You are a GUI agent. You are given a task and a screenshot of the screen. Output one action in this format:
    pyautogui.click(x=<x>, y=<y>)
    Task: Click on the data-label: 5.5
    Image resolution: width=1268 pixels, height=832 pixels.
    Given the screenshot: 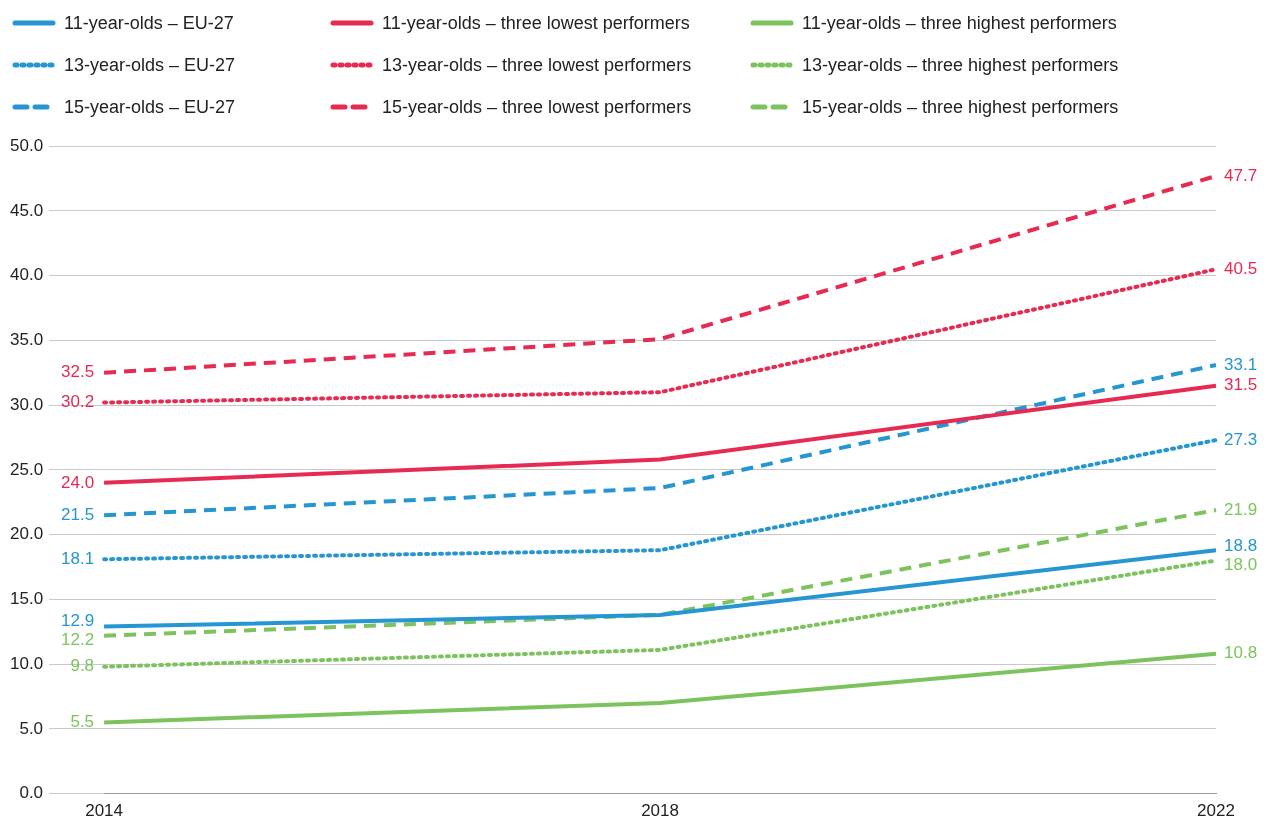 What is the action you would take?
    pyautogui.click(x=82, y=722)
    